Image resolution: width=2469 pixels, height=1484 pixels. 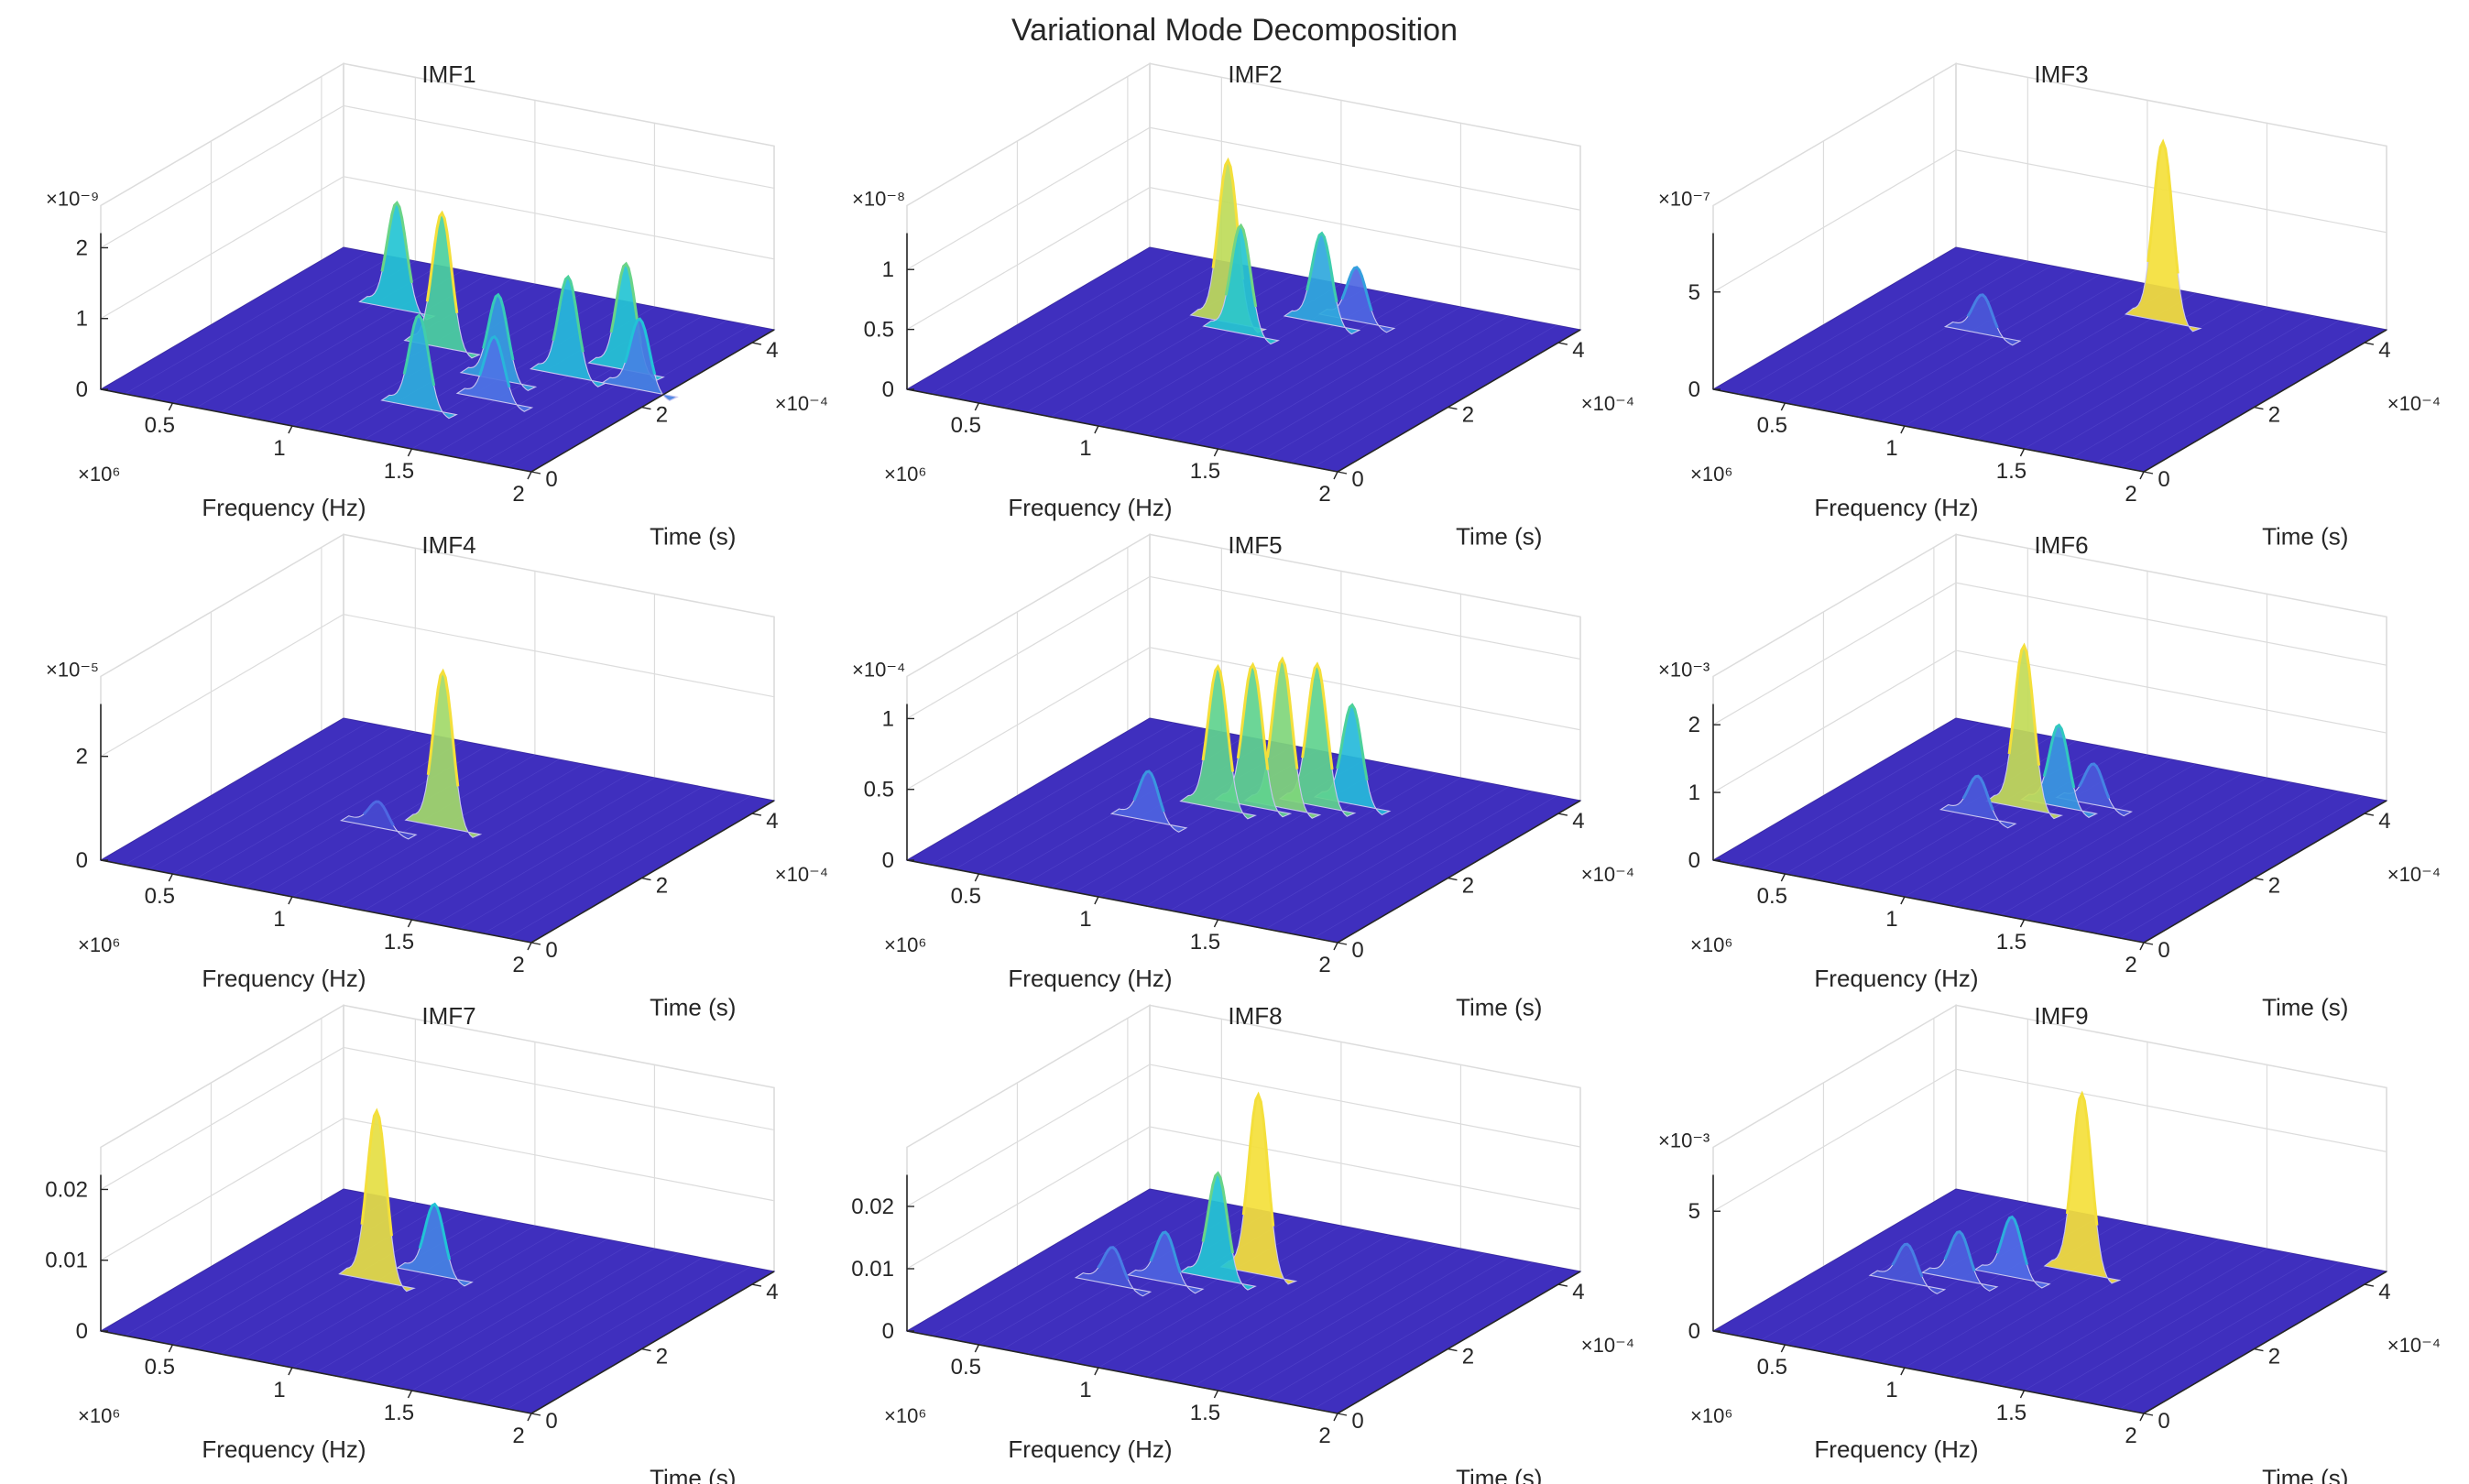 I want to click on x-axis-label: Frequency (Hz), so click(x=1090, y=1449).